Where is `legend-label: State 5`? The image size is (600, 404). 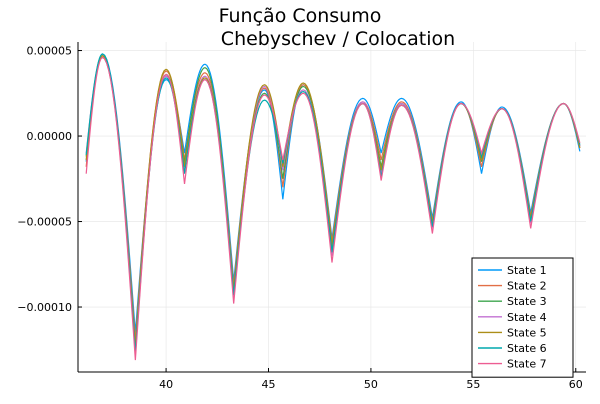 legend-label: State 5 is located at coordinates (527, 332).